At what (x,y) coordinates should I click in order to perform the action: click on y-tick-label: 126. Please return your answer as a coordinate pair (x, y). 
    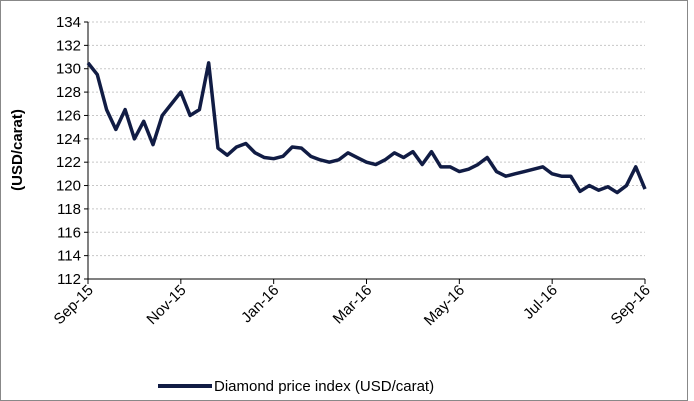
    Looking at the image, I should click on (68, 115).